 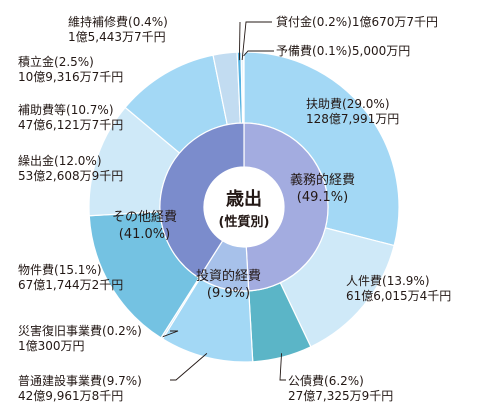 I want to click on label-futsuu-kensetsu: 普通建設事業費(9.7%) 42億9,961万8千円, so click(x=80, y=388).